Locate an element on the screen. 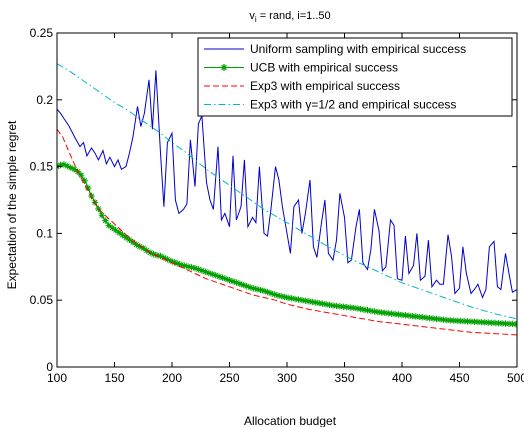  y-axis-label: Expectation of the simple regret is located at coordinates (12, 204).